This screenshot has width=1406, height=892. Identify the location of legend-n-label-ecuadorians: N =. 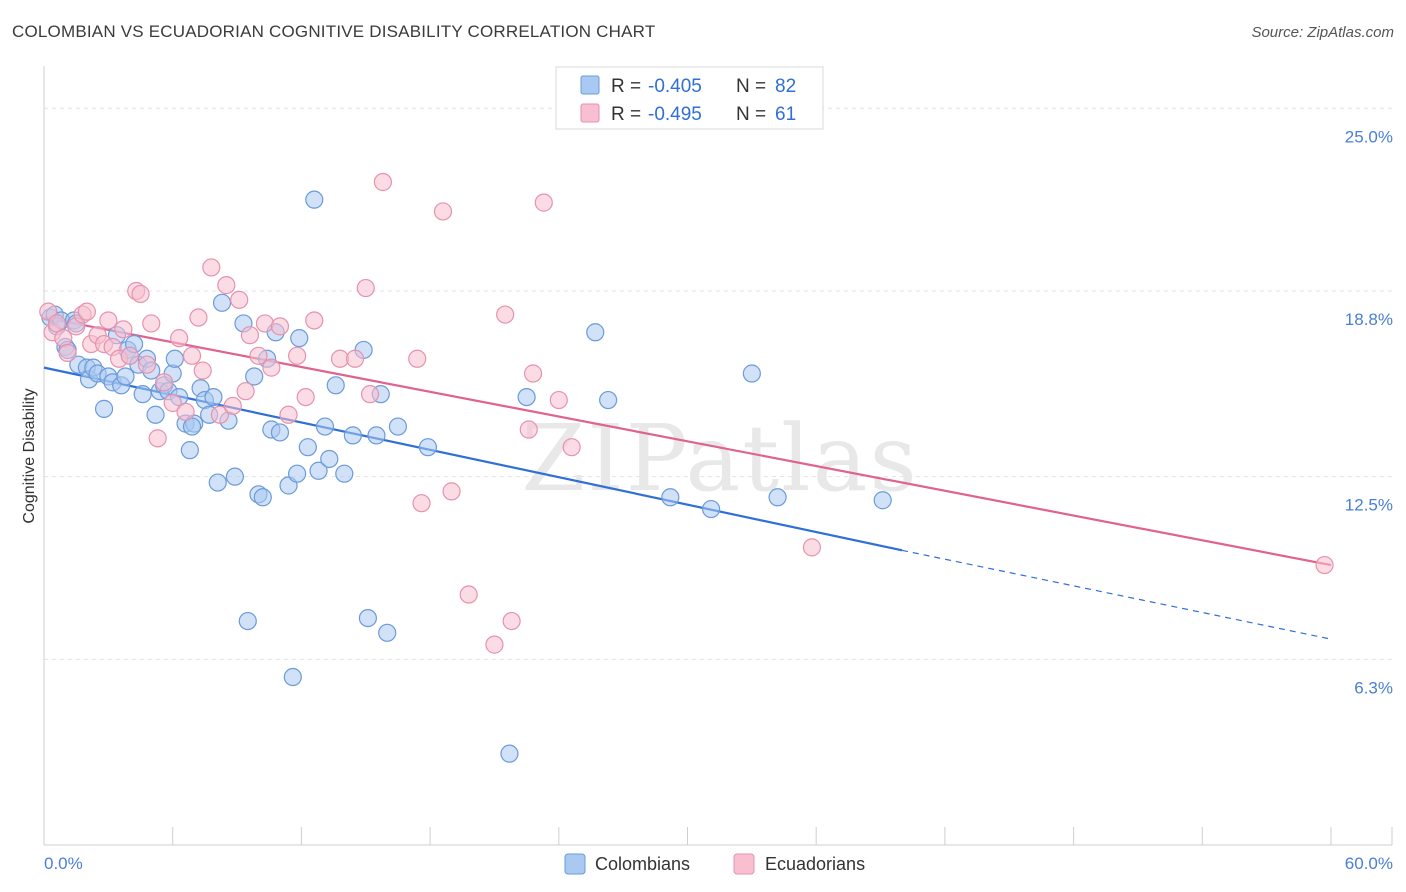
(751, 114).